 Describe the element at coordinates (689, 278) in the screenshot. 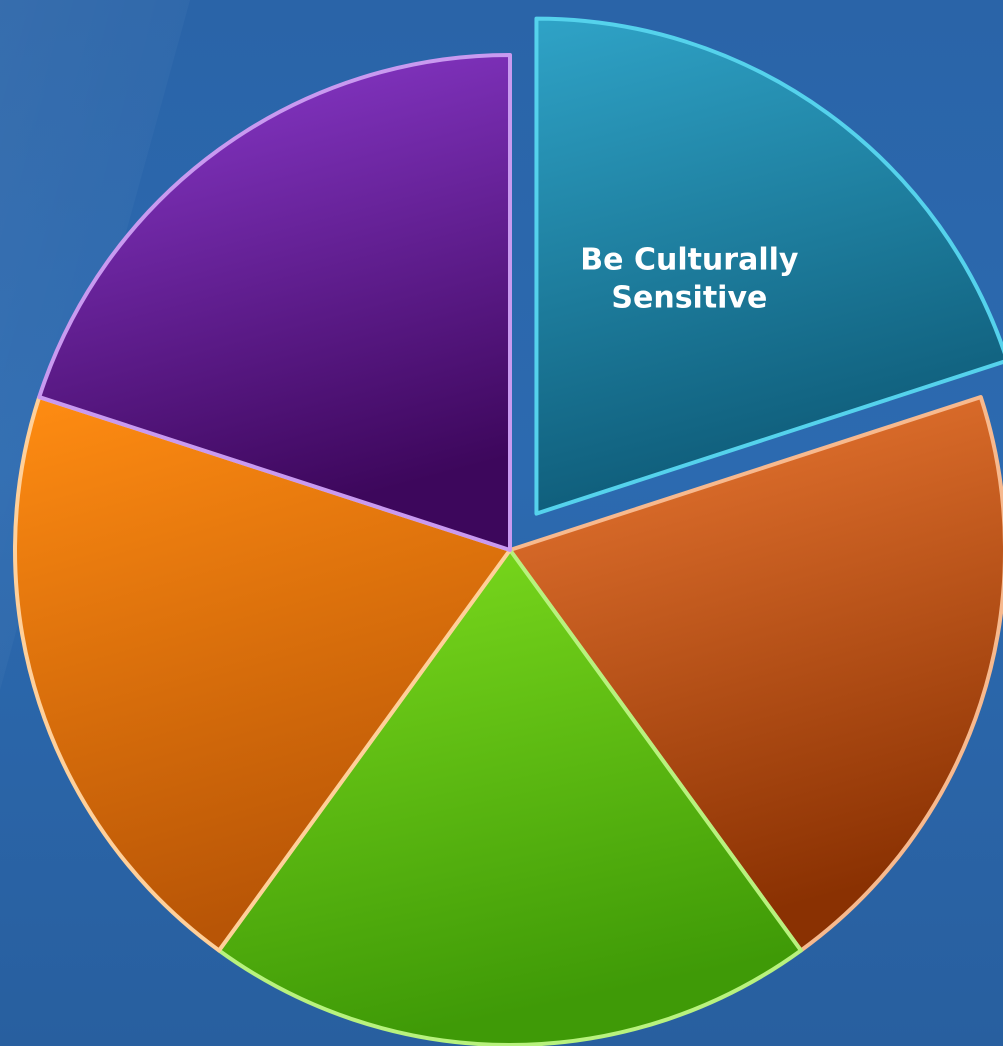

I see `pie-slice-1-label: Be Culturally Sensitive` at that location.